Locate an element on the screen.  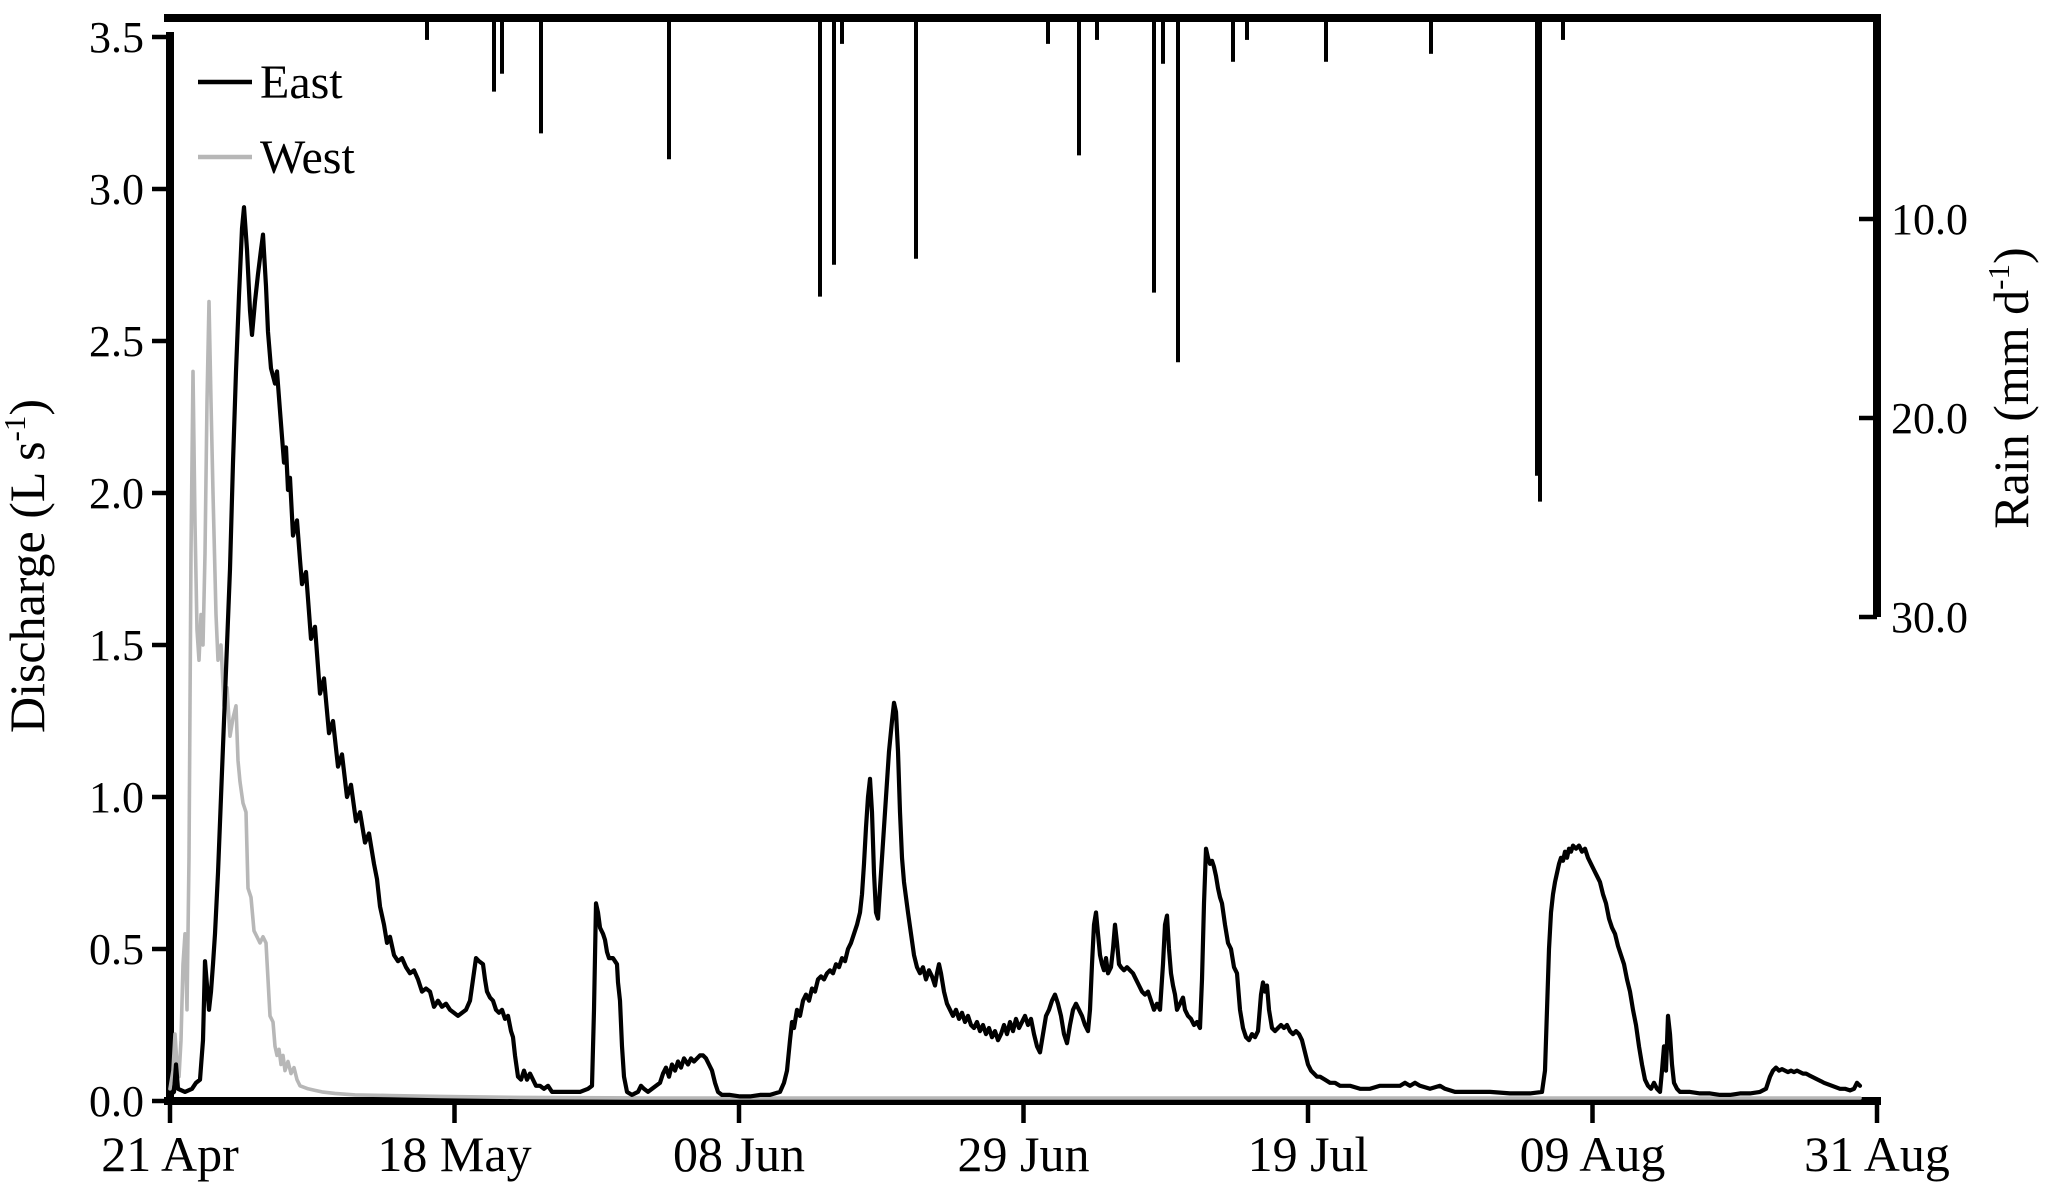
discharge-tick-label: 2.5 is located at coordinates (116, 341).